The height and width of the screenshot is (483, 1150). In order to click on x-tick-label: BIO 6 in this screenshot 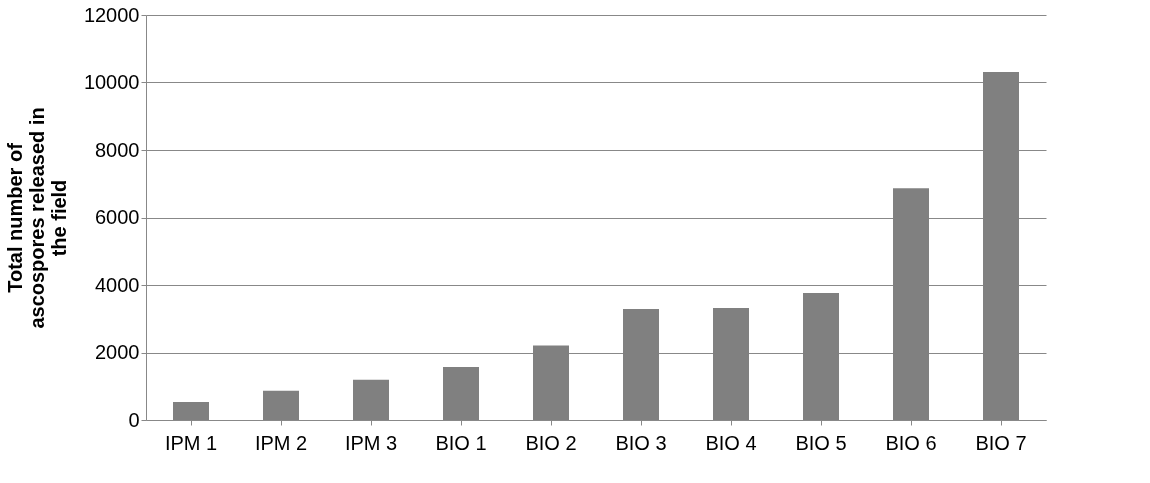, I will do `click(911, 442)`.